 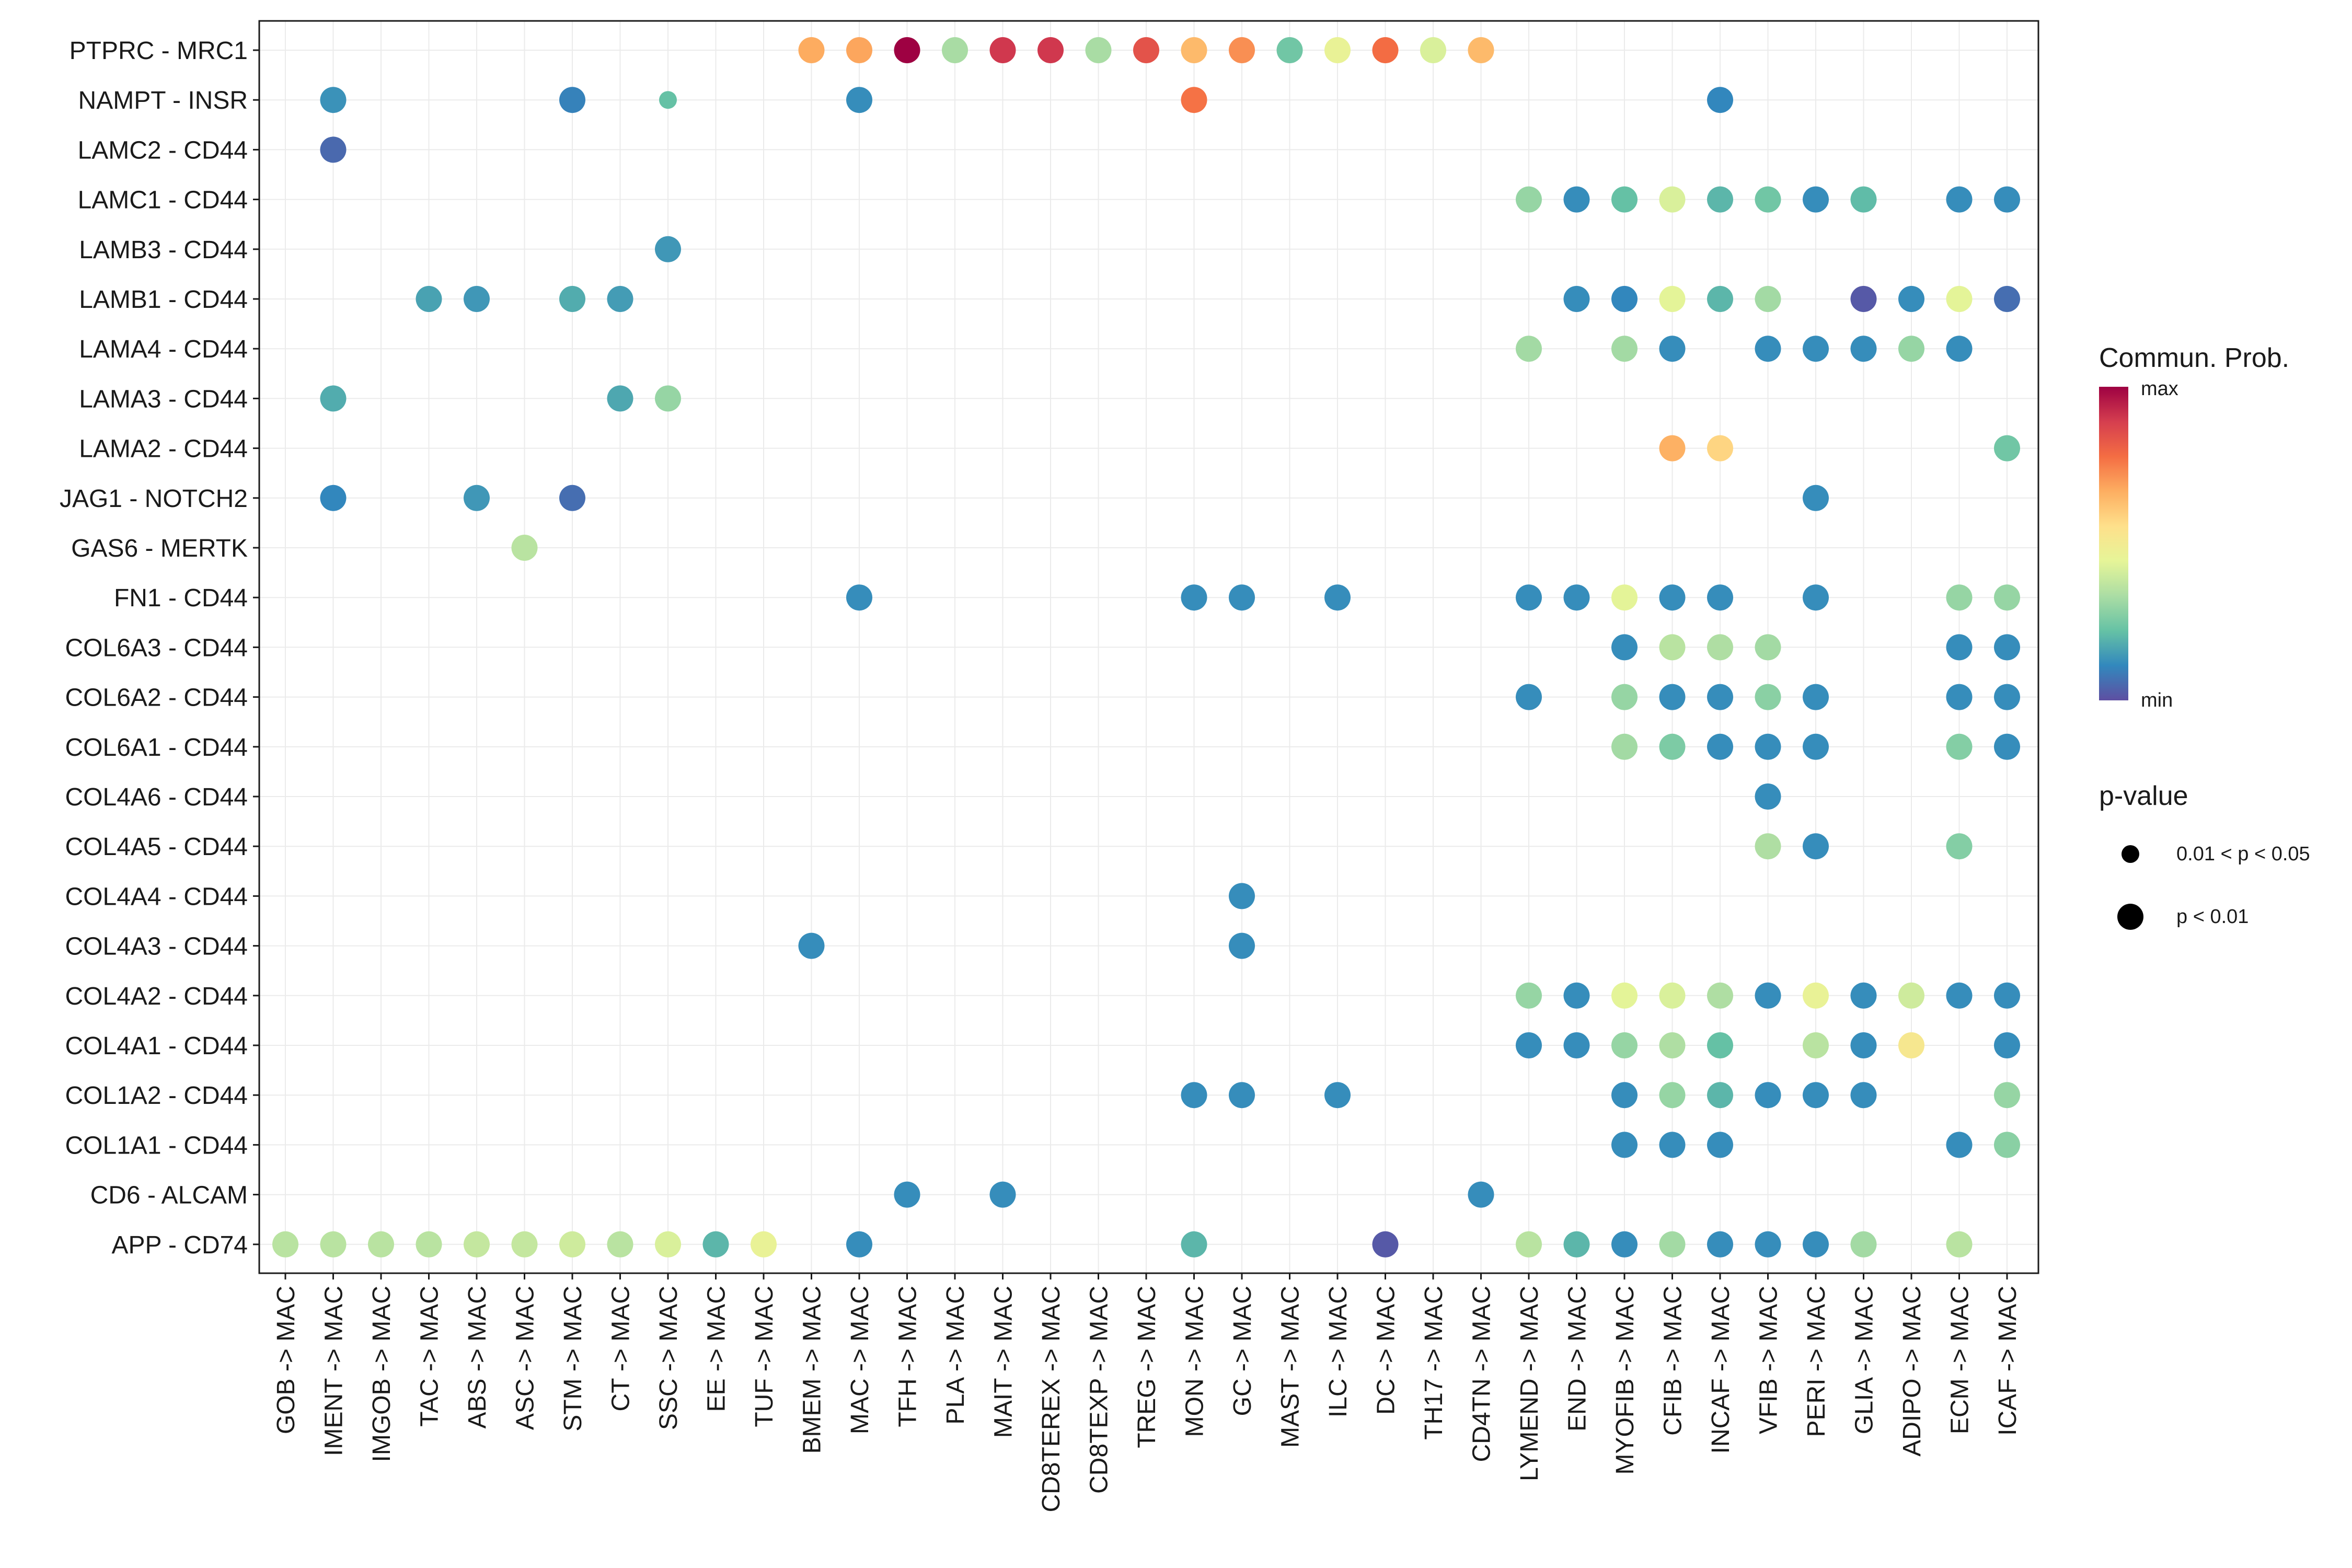 What do you see at coordinates (1004, 1362) in the screenshot?
I see `x-tick-label: MAIT -> MAC` at bounding box center [1004, 1362].